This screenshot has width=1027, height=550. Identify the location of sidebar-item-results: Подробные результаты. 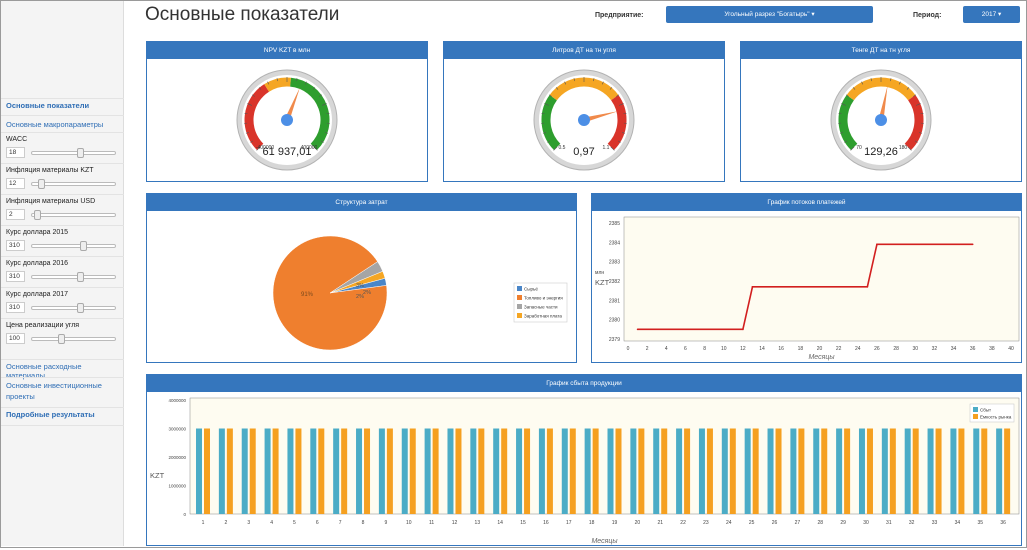
(62, 416).